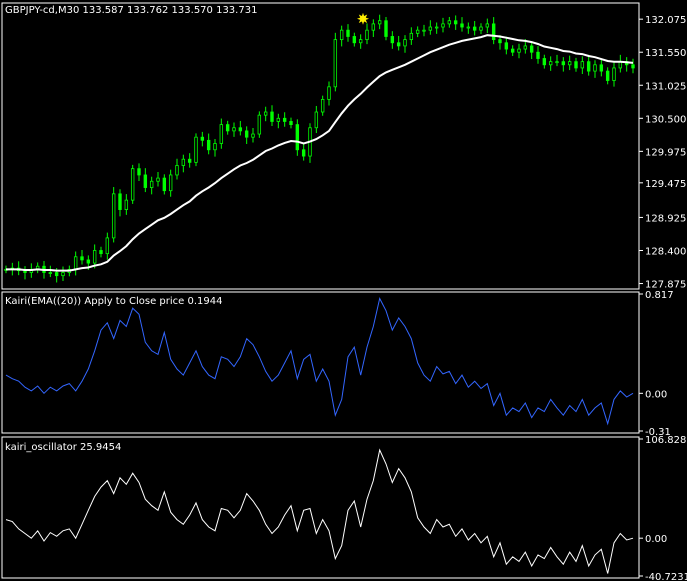 The image size is (687, 581). I want to click on main-ytick-label: 128.400, so click(665, 251).